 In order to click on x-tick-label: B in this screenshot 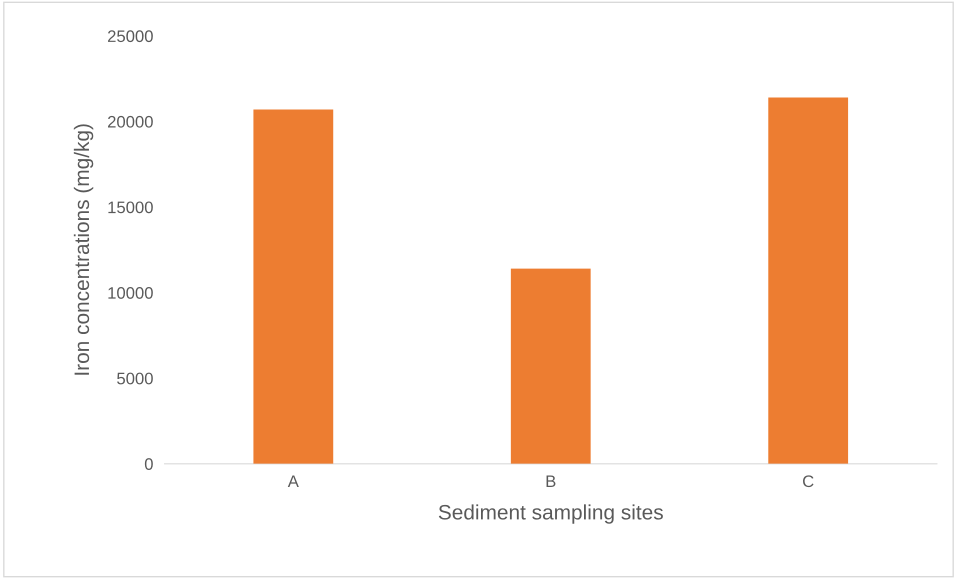, I will do `click(551, 481)`.